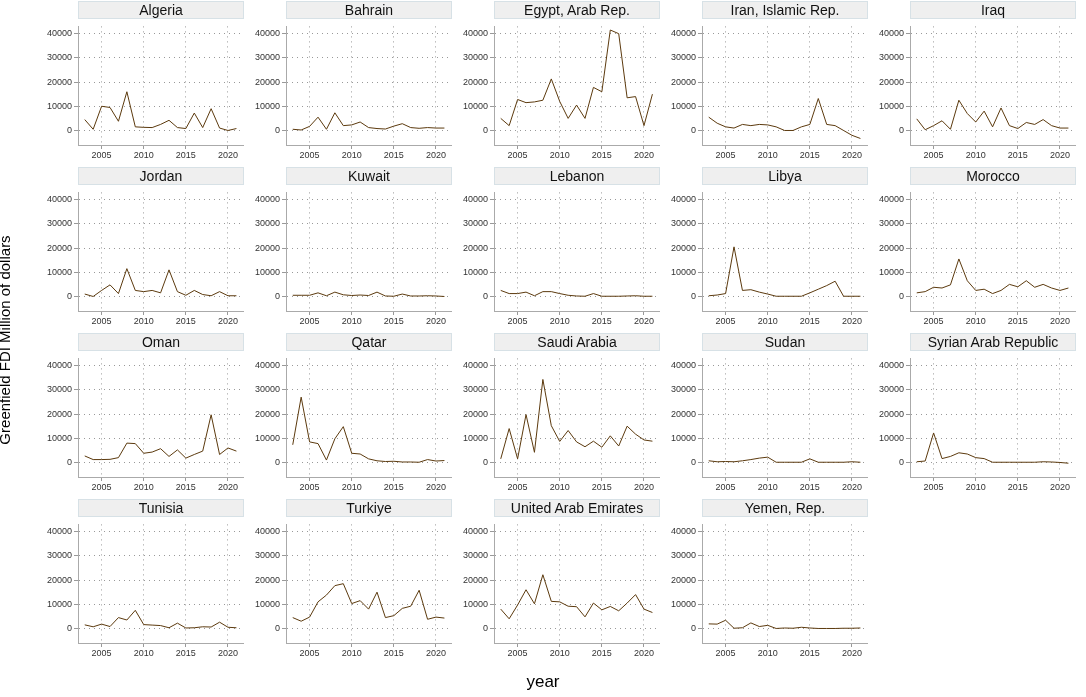  I want to click on chart-title: Saudi Arabia, so click(577, 342).